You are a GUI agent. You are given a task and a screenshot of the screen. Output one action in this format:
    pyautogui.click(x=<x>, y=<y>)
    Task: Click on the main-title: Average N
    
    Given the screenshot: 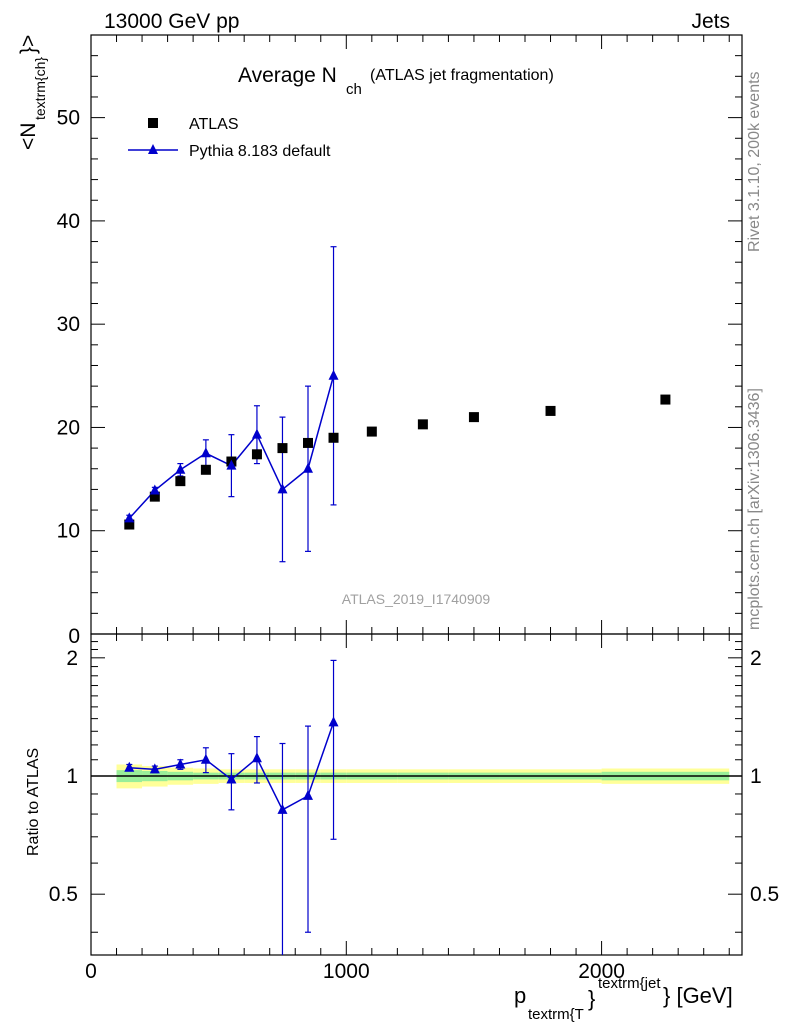 What is the action you would take?
    pyautogui.click(x=287, y=75)
    